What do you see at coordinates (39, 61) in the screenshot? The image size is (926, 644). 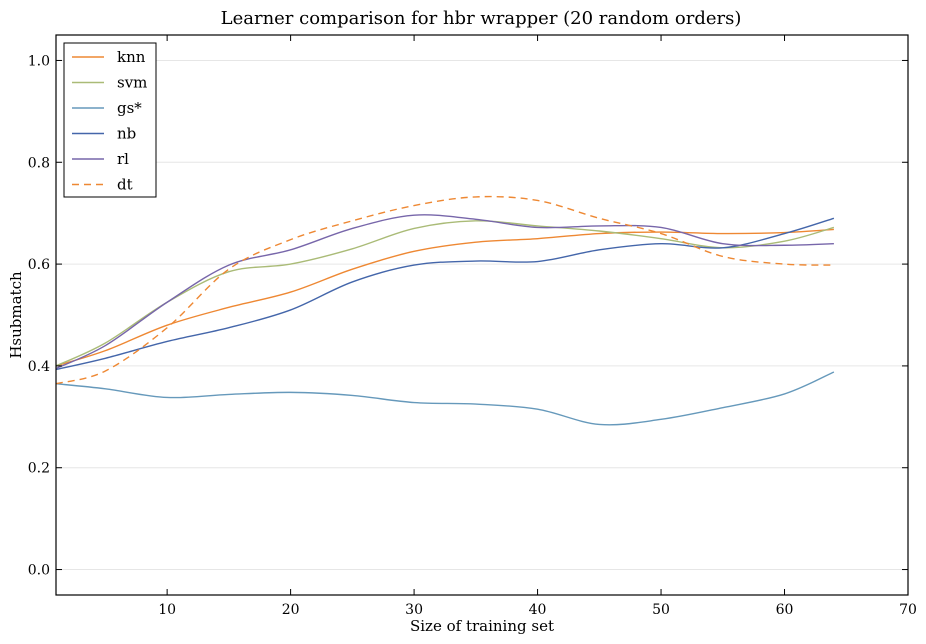 I see `y-tick-label: 1.0` at bounding box center [39, 61].